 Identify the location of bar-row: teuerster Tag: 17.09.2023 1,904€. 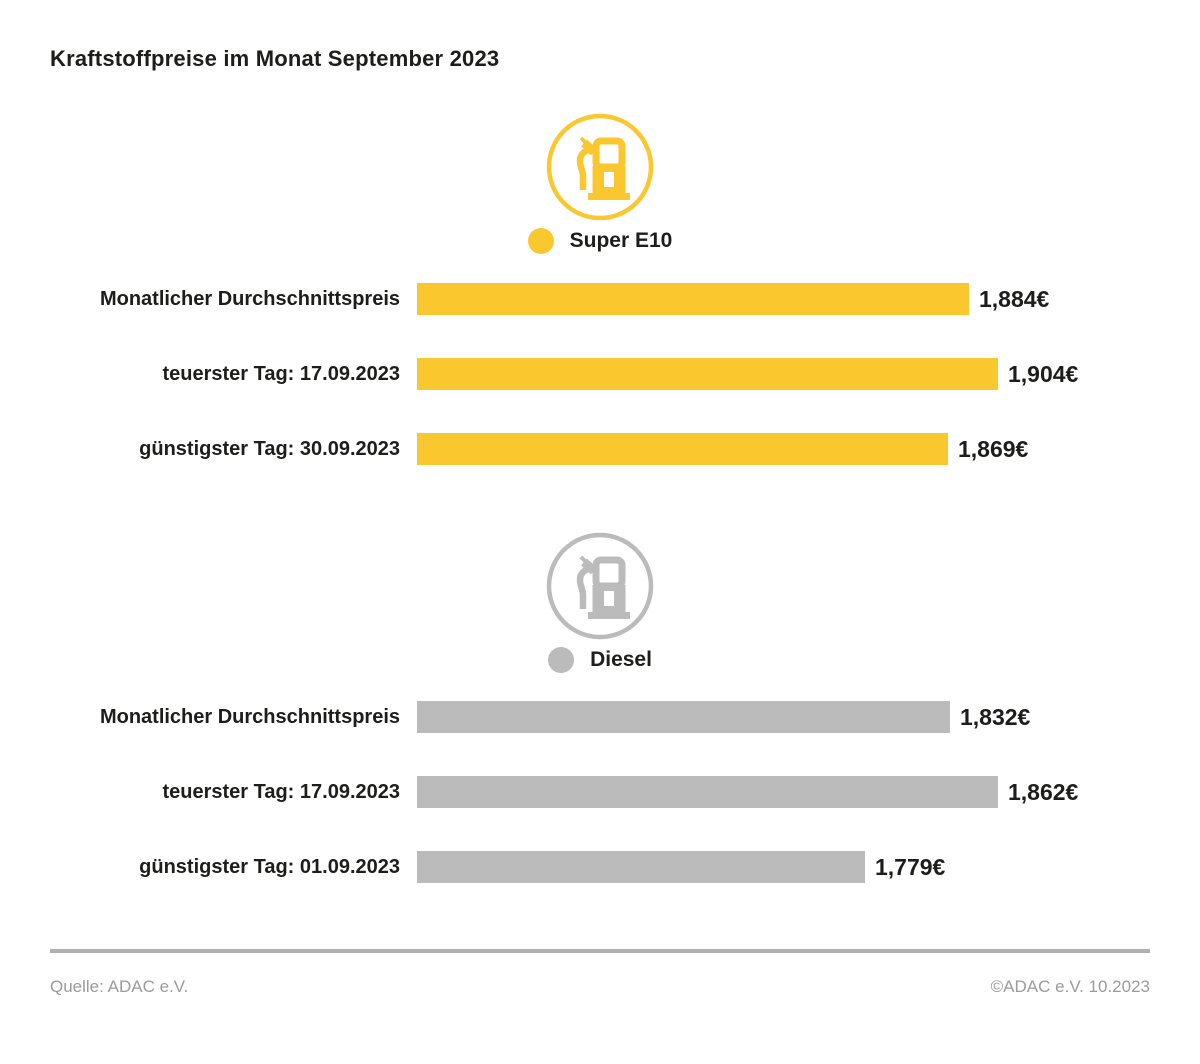
(600, 374).